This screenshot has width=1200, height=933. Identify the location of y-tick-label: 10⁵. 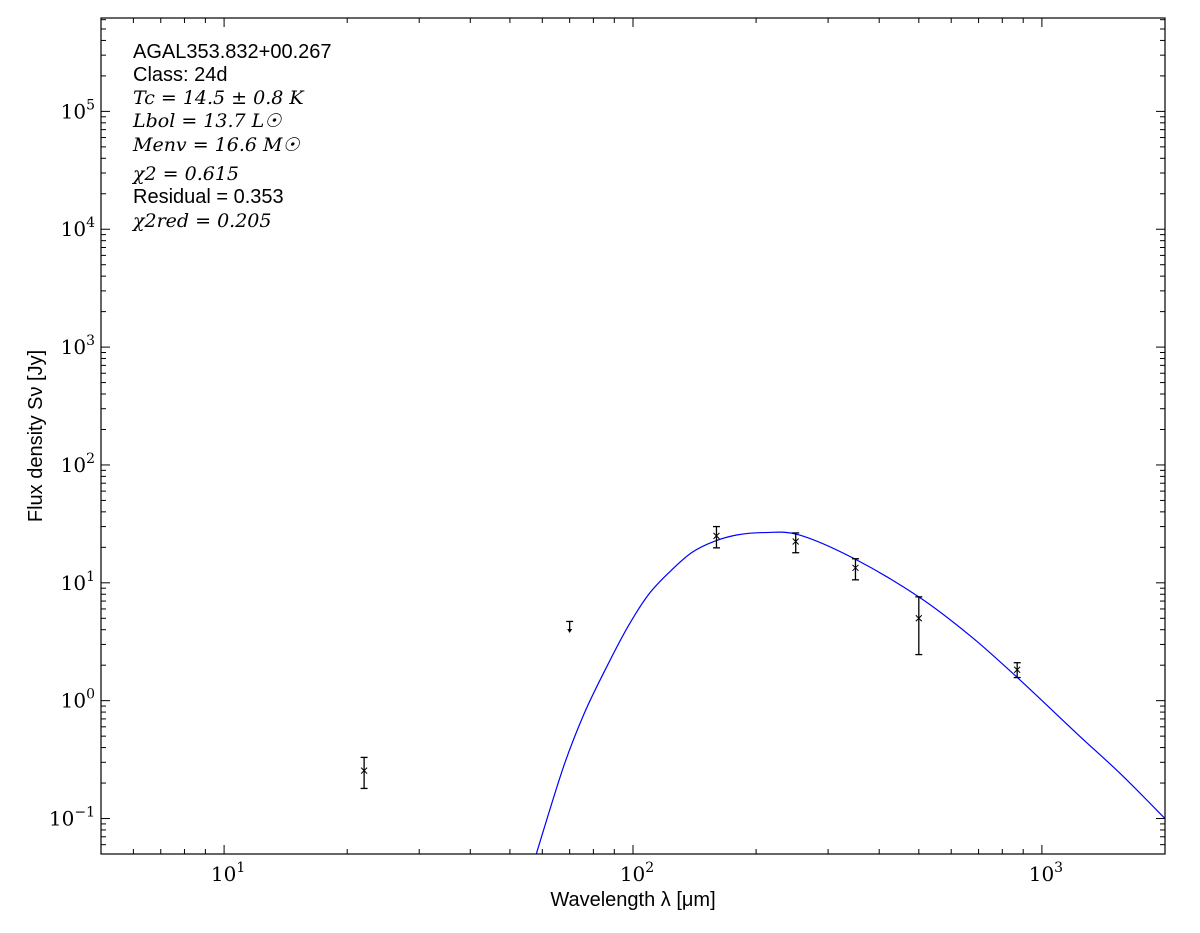
(78, 110).